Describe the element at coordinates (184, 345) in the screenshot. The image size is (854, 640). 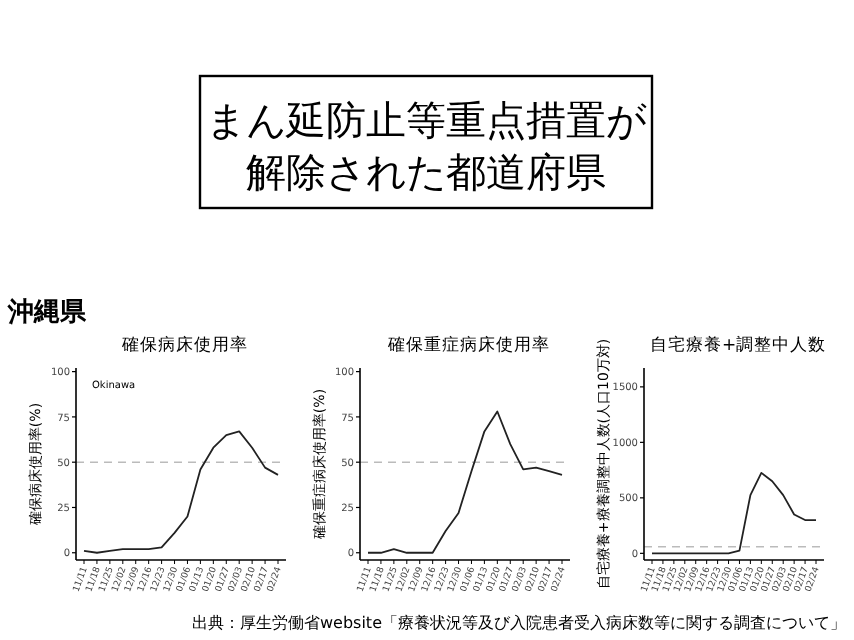
I see `chart-title: 確保病床使用率` at that location.